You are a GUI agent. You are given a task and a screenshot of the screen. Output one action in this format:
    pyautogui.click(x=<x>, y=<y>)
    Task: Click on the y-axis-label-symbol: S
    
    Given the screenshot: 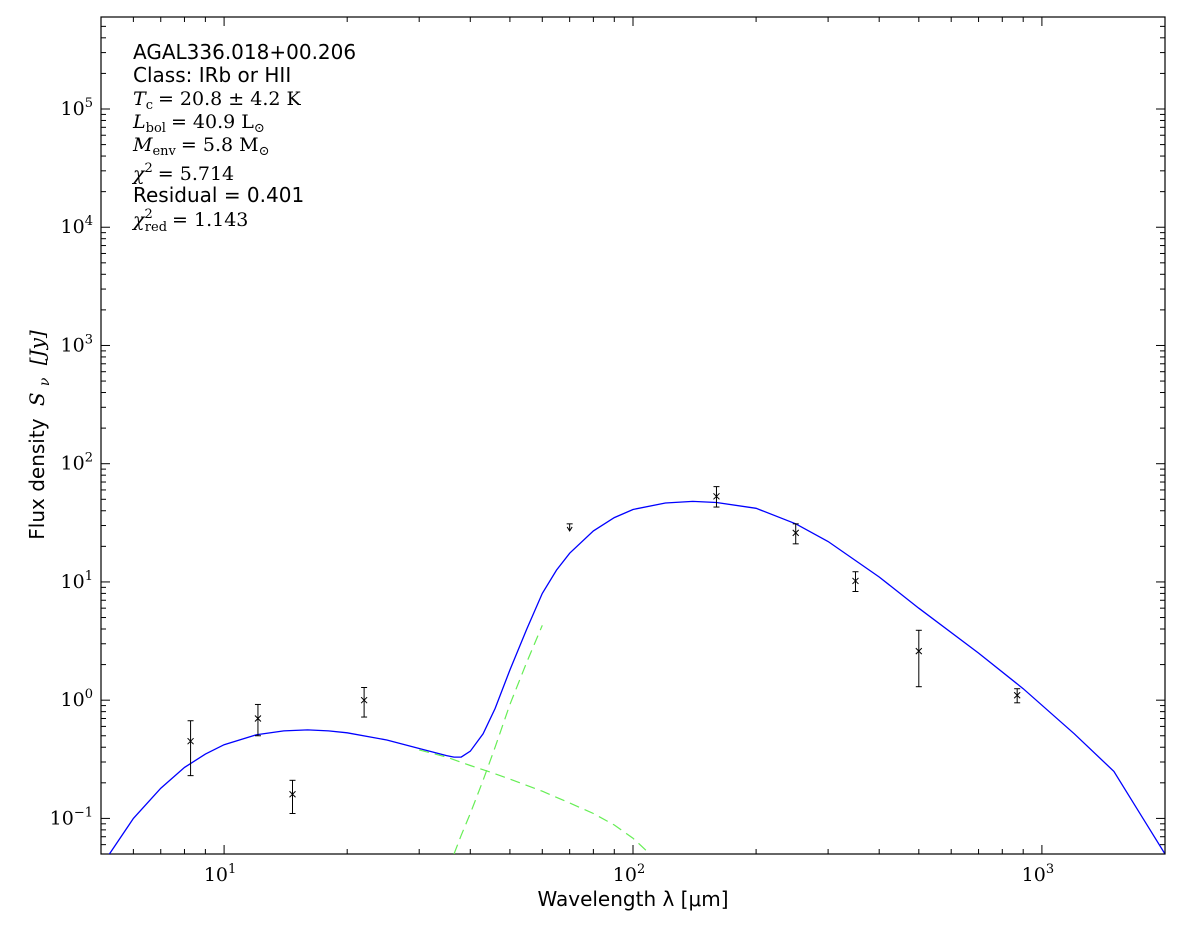 What is the action you would take?
    pyautogui.click(x=37, y=399)
    